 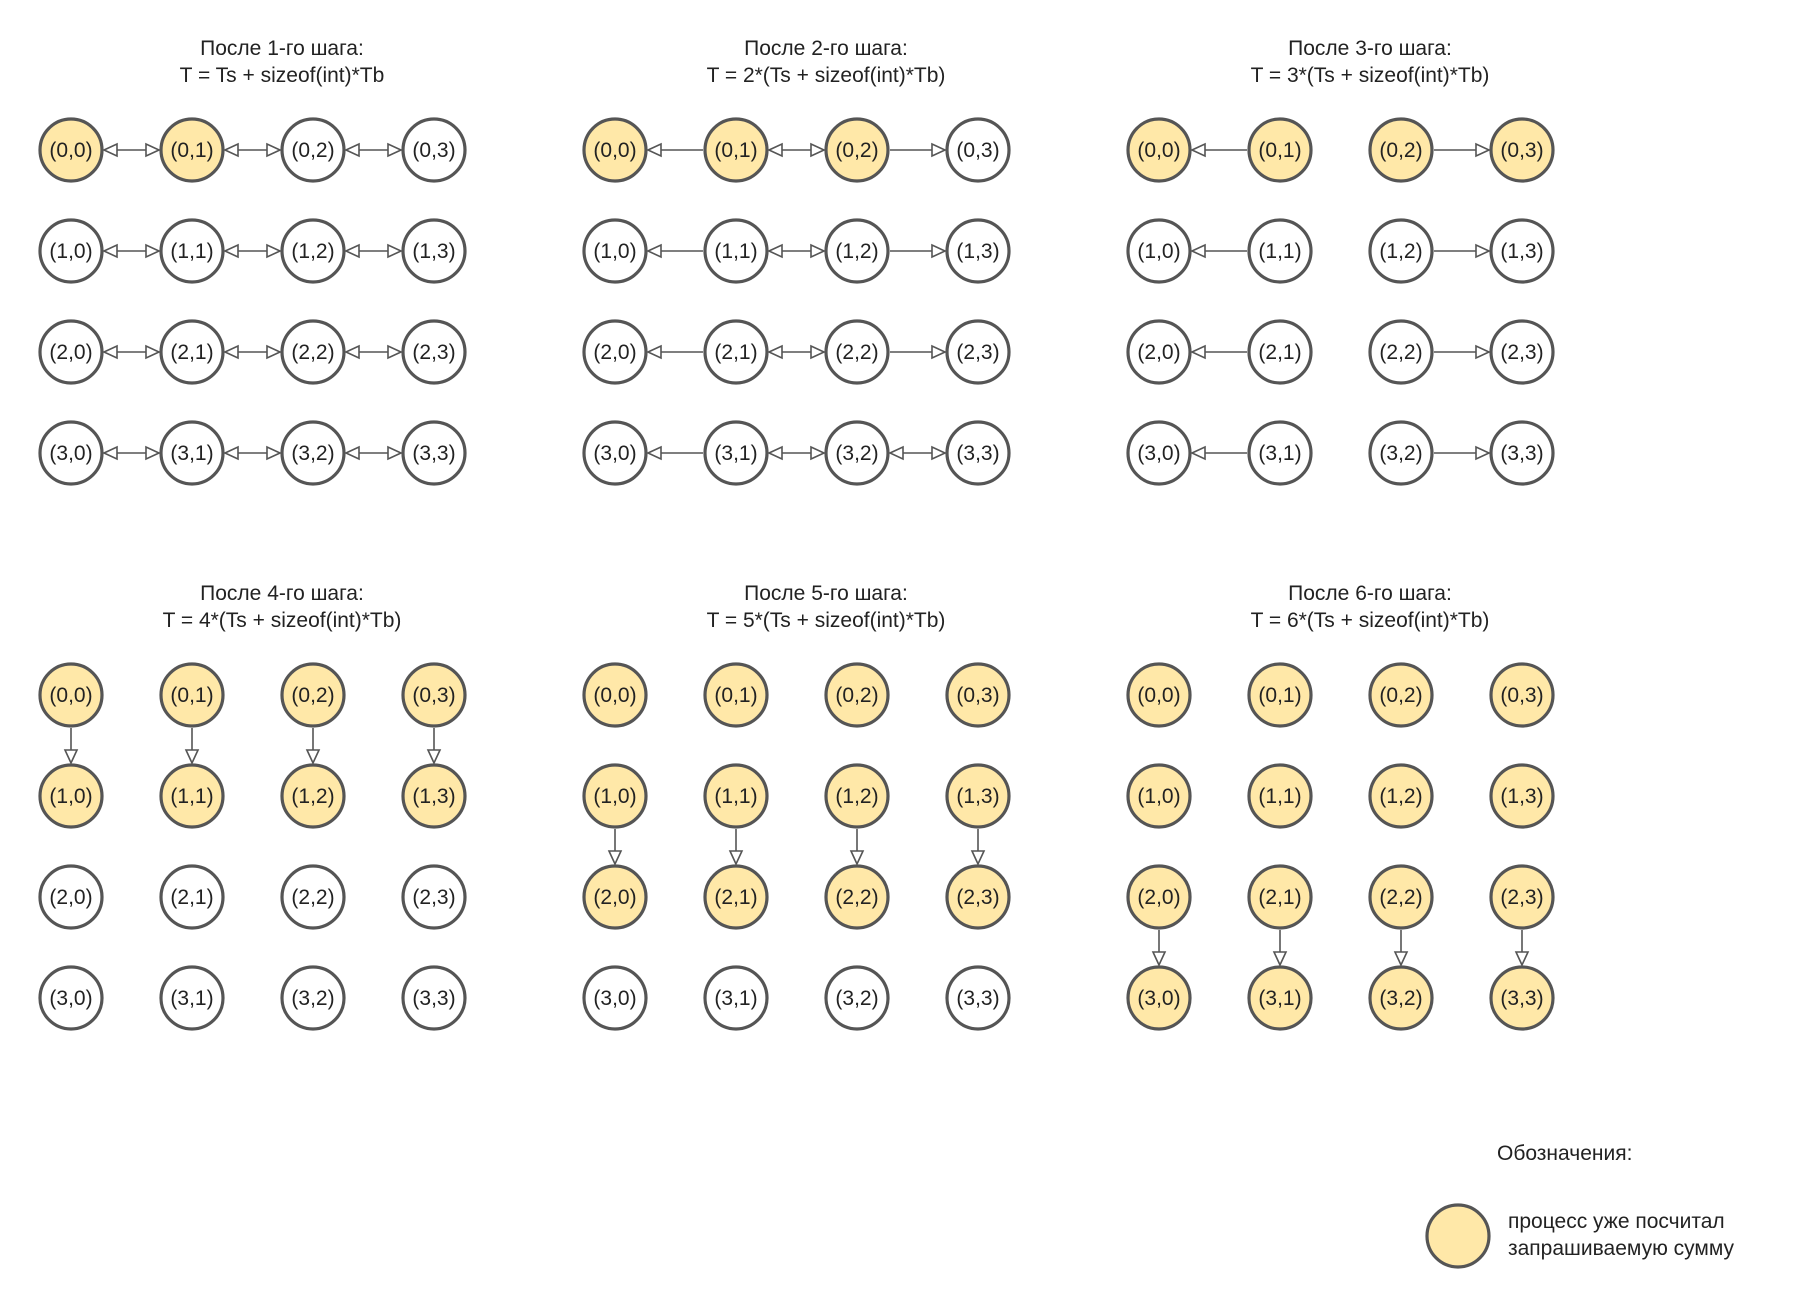 I want to click on process-node-label: (1,1), so click(x=191, y=796).